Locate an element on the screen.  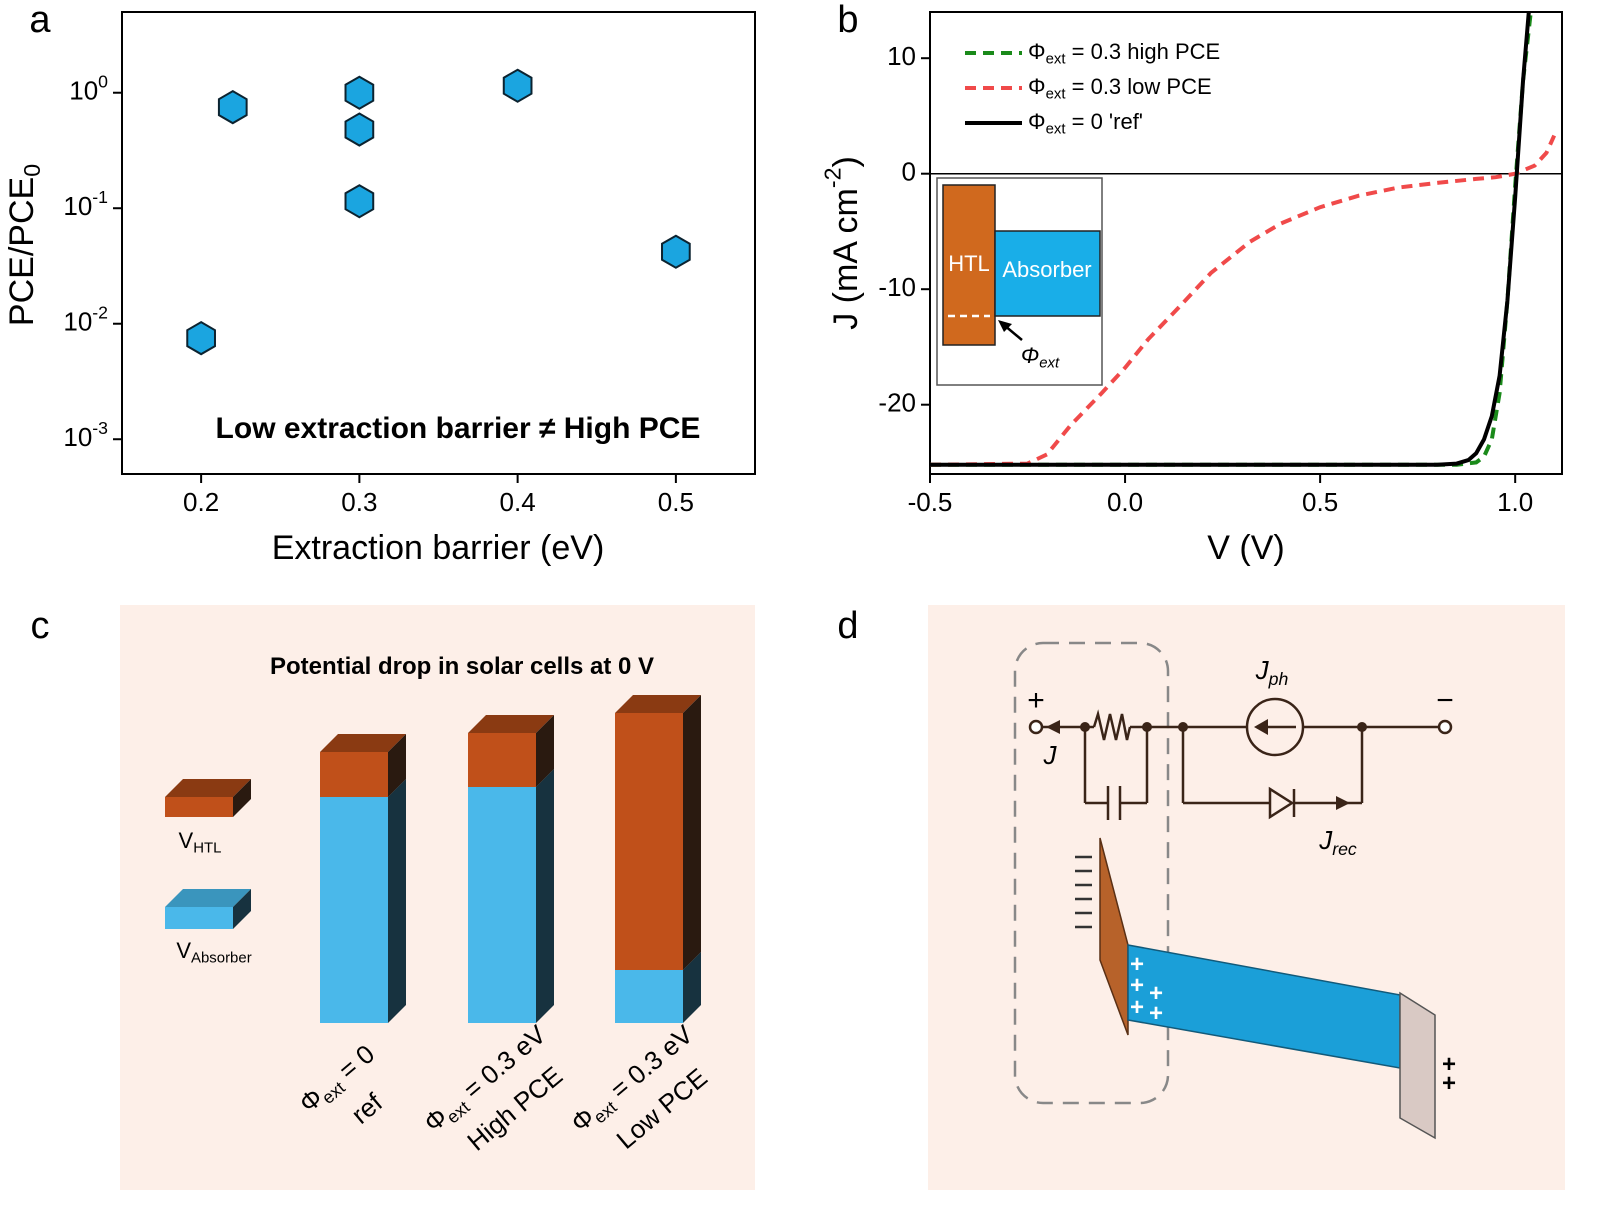
inset-absorber is located at coordinates (1047, 273).